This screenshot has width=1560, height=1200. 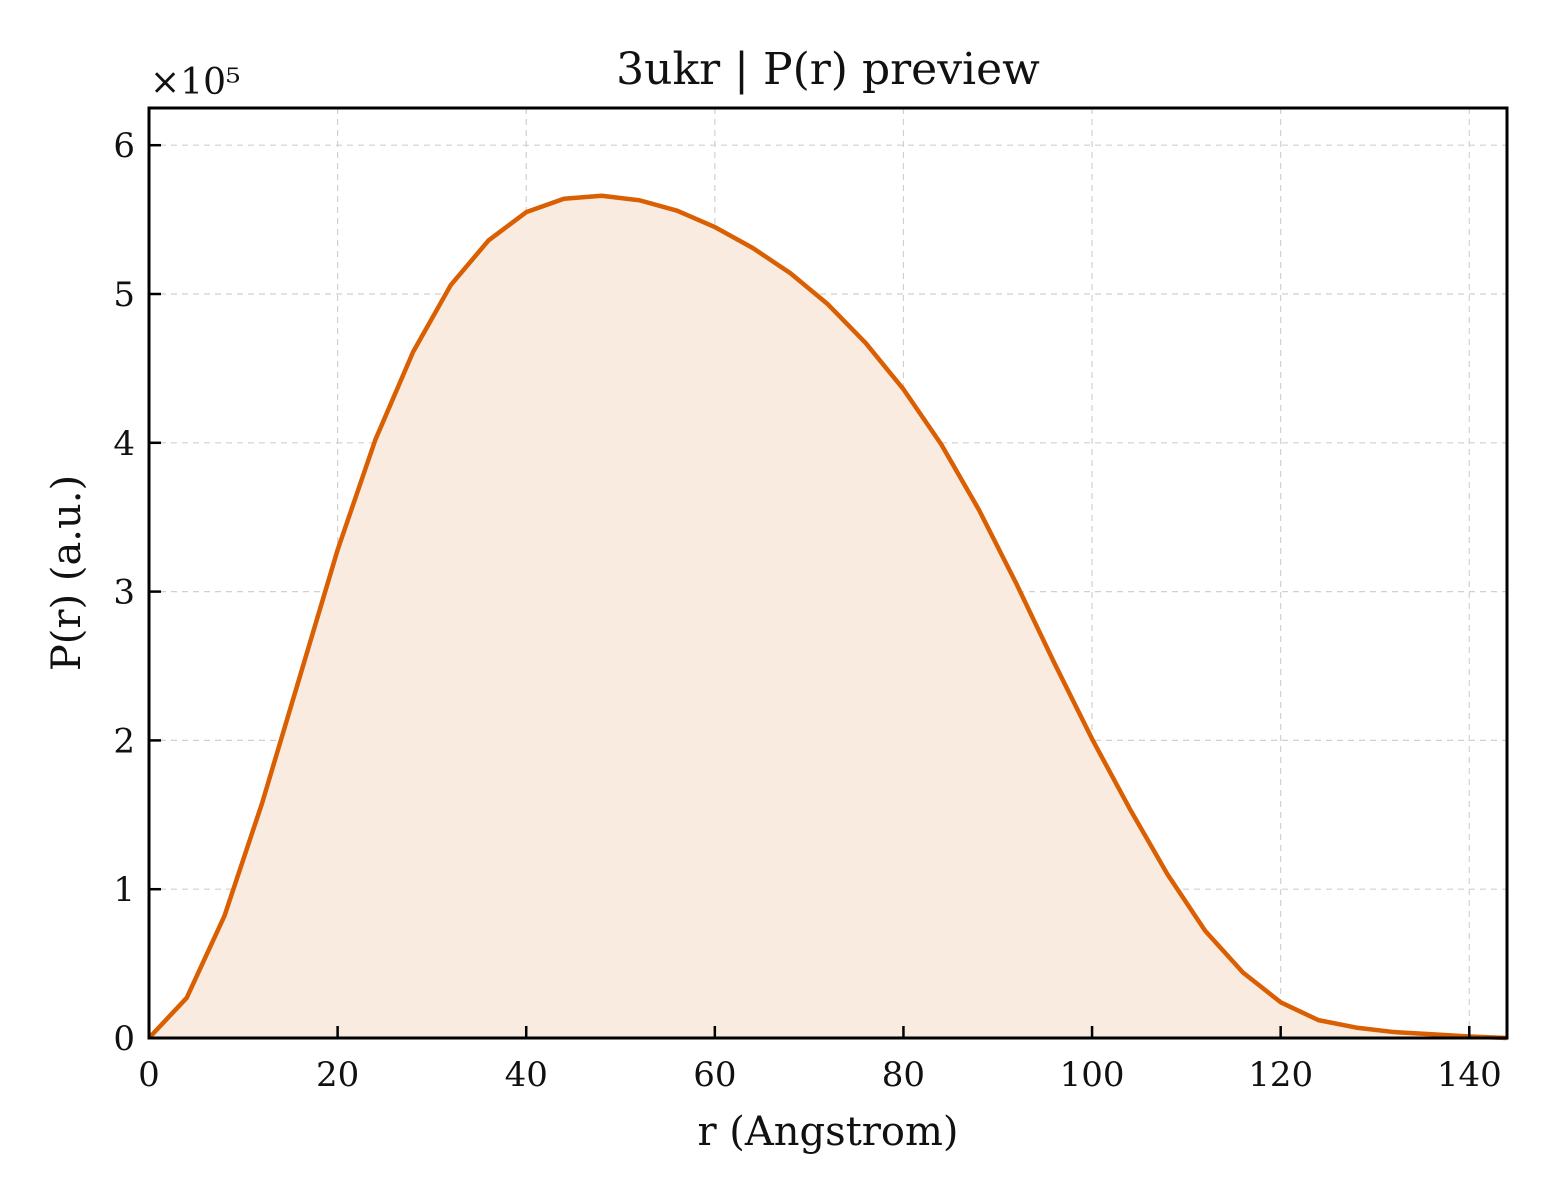 I want to click on y-tick-label: 0, so click(x=124, y=1039).